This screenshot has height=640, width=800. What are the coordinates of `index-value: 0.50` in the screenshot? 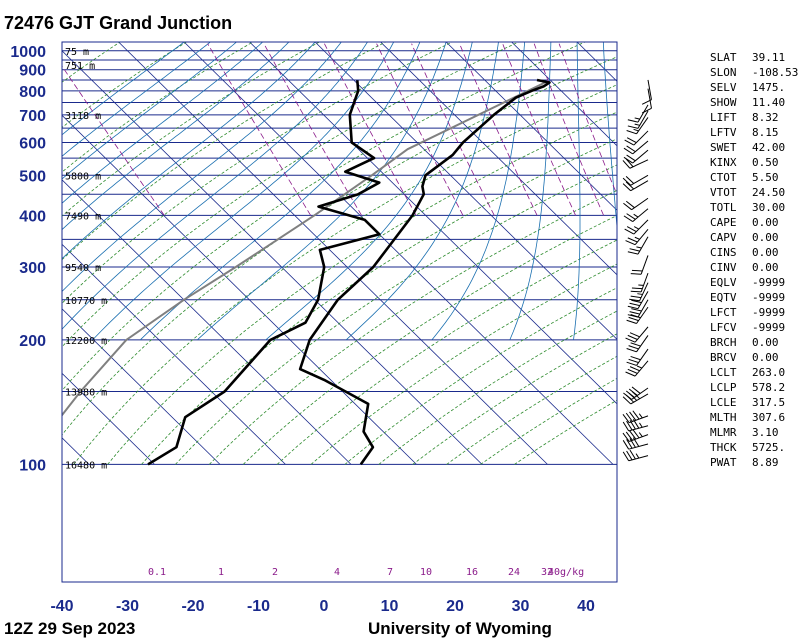 It's located at (765, 162).